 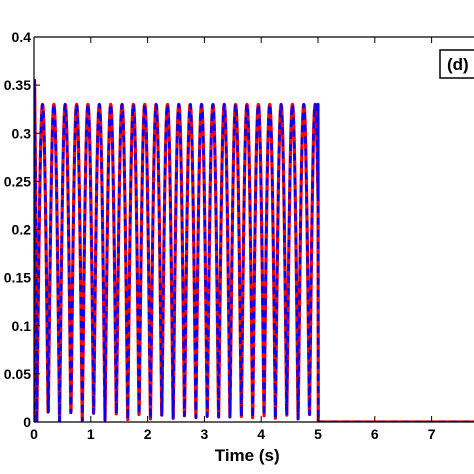 What do you see at coordinates (432, 434) in the screenshot?
I see `x-tick-label-7: 7` at bounding box center [432, 434].